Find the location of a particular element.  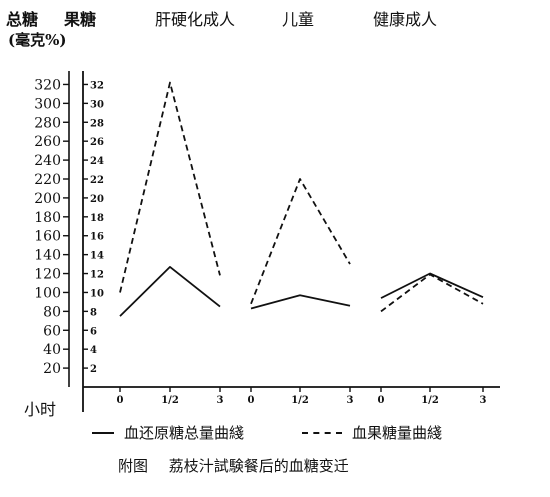

y-left-axis-label: 总糖 is located at coordinates (22, 19).